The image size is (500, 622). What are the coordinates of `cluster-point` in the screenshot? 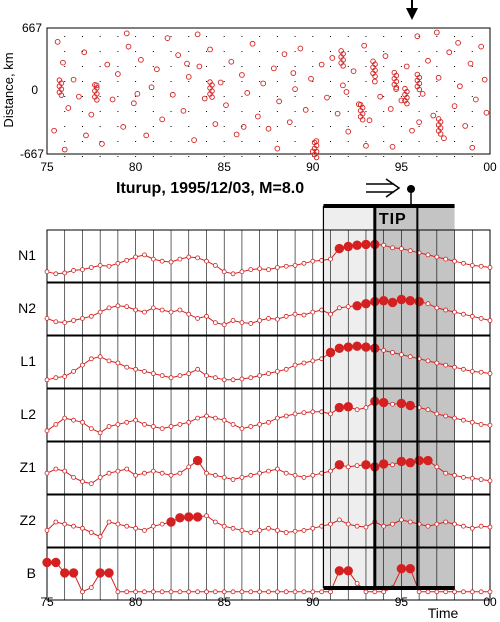 It's located at (396, 87).